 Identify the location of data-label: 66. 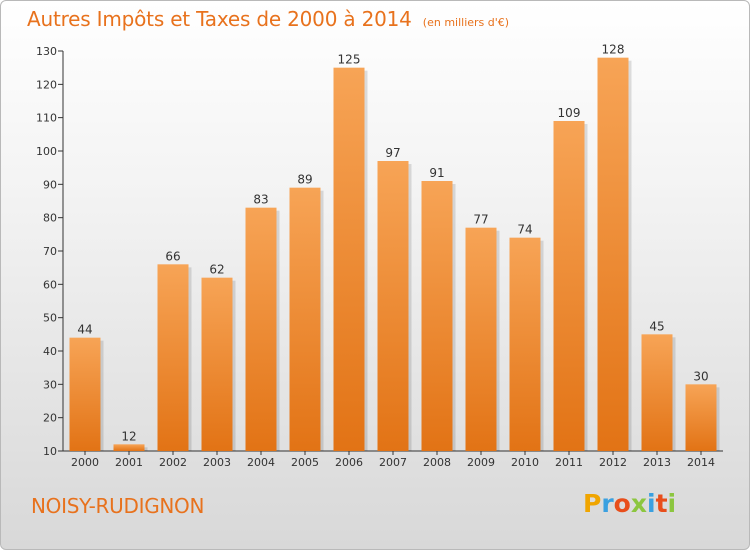
(172, 256).